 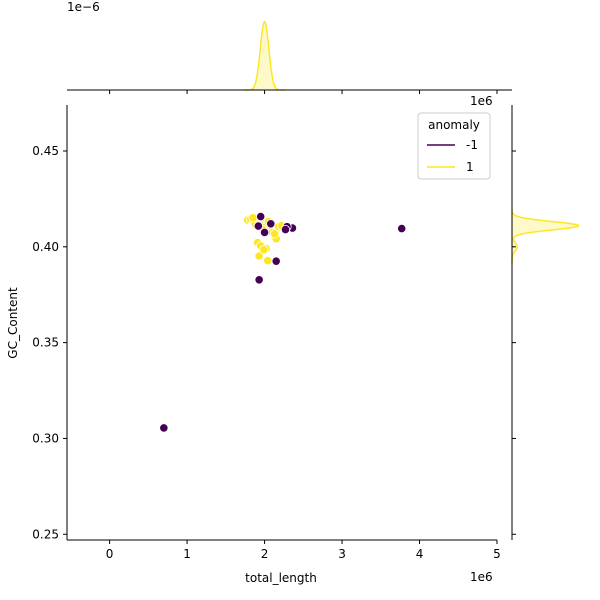 I want to click on y-tick-label: 0.45, so click(x=45, y=151).